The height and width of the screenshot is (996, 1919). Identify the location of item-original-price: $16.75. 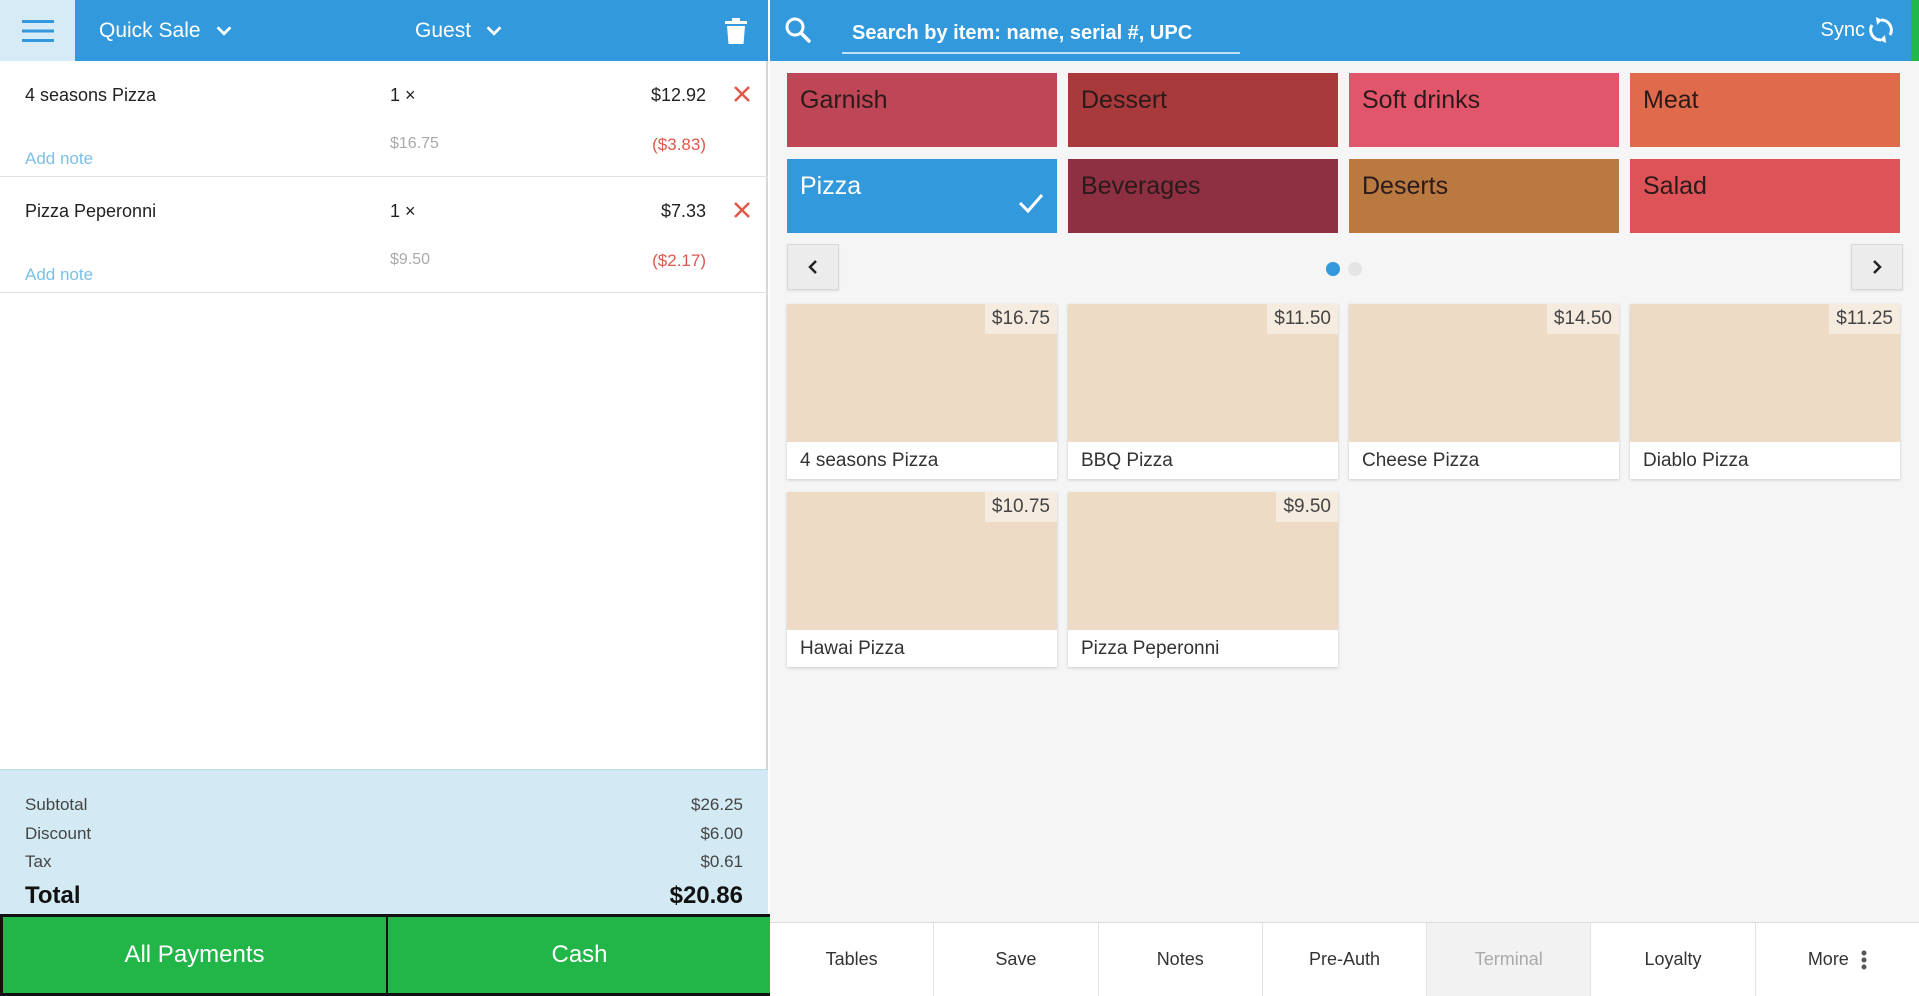
(414, 143).